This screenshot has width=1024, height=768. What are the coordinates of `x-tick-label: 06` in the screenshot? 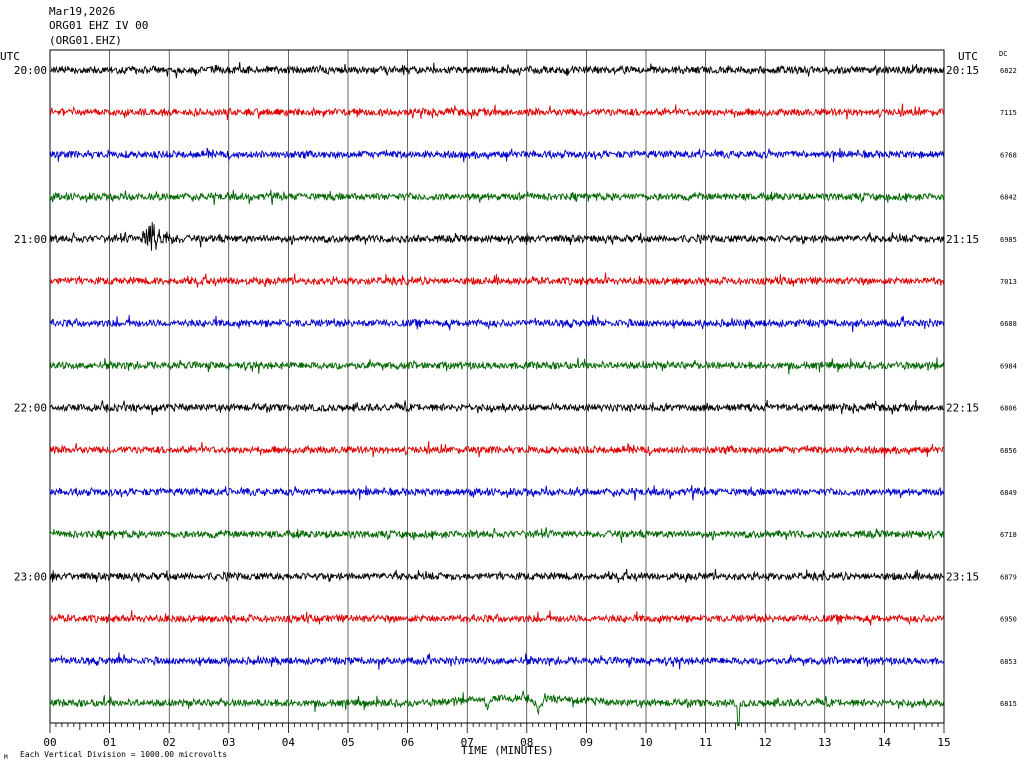 It's located at (407, 742).